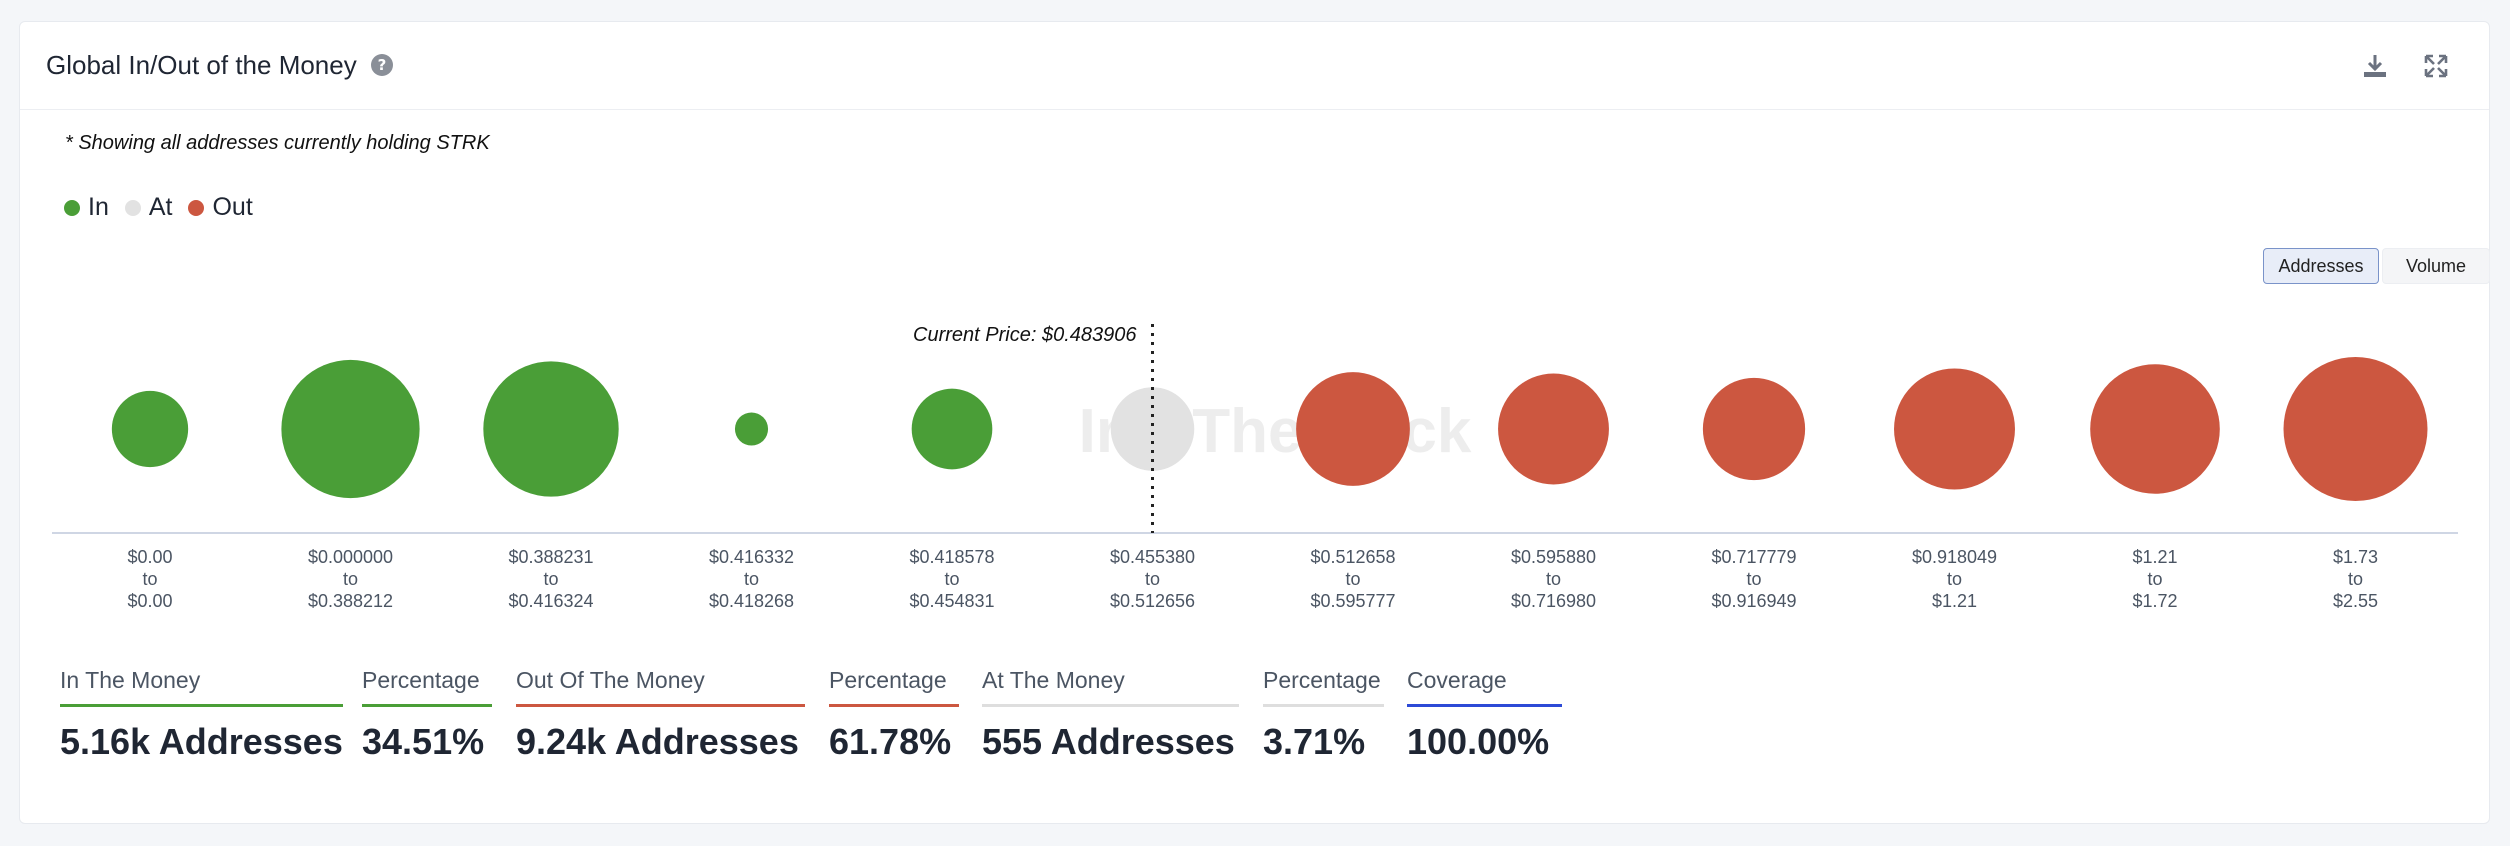 The height and width of the screenshot is (846, 2510). I want to click on bucket-label-9-1: to, so click(1954, 579).